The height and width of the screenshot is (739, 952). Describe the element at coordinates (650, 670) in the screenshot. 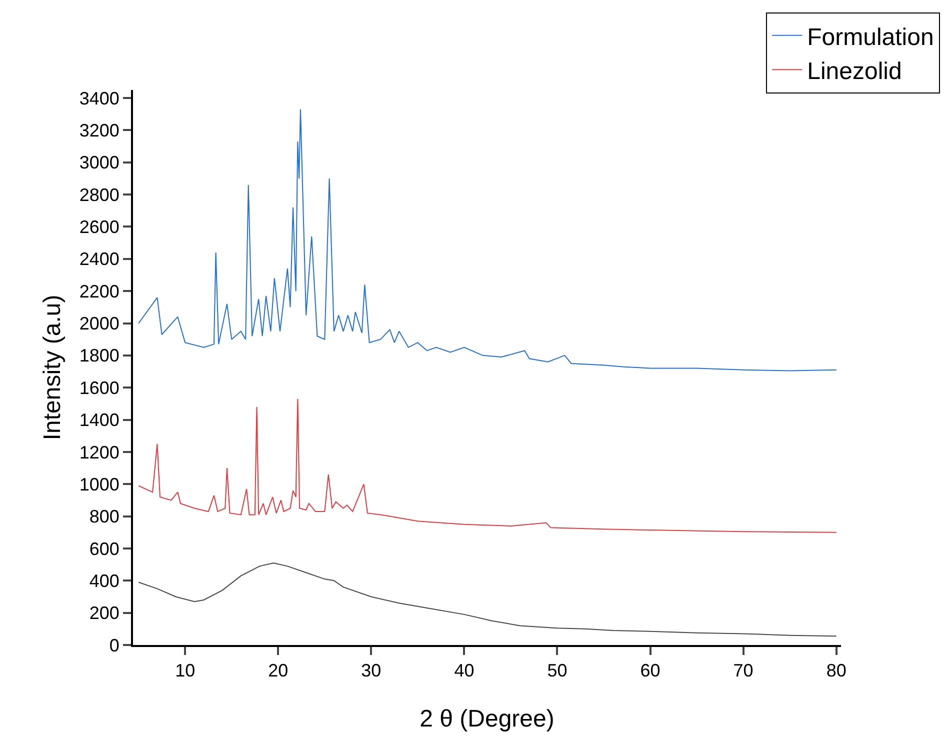

I see `x-tick-label: 60` at that location.